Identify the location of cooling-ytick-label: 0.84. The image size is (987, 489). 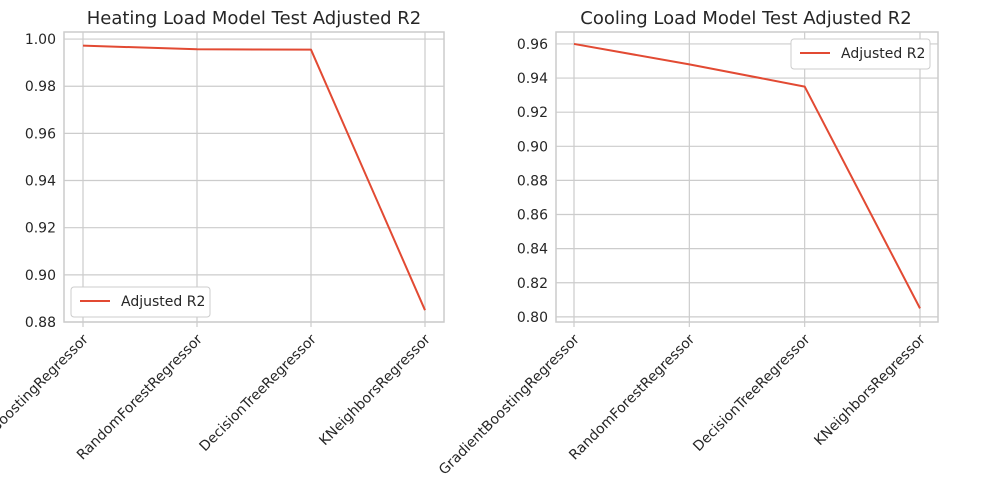
(532, 250).